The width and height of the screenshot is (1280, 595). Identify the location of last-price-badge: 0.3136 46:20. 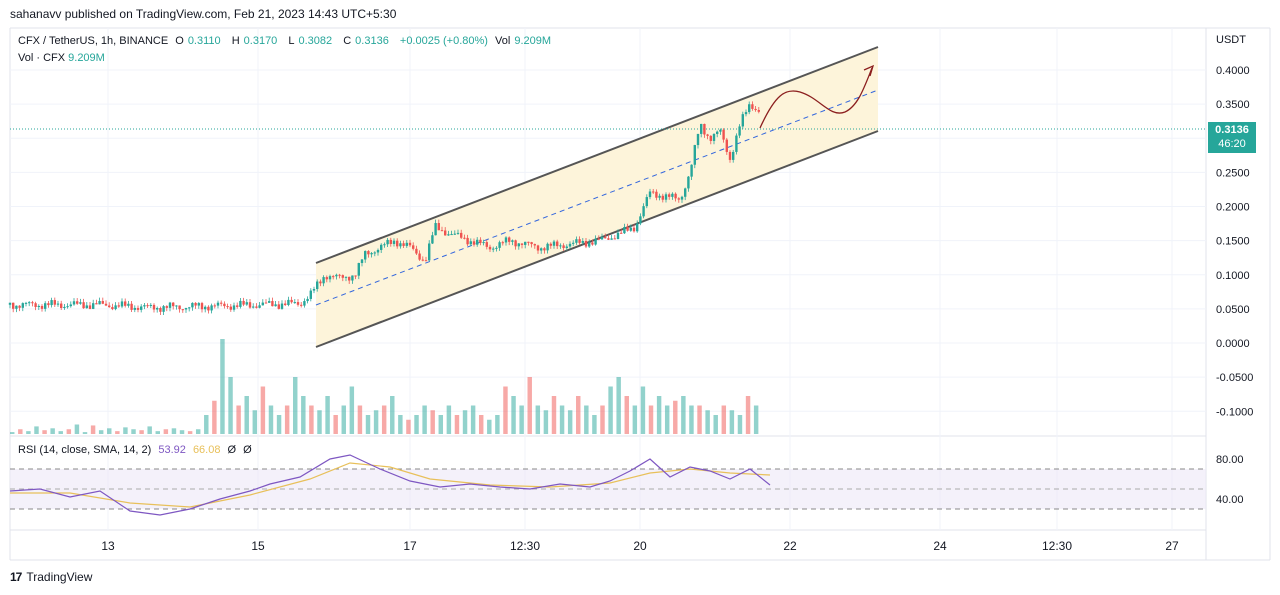
(1232, 137).